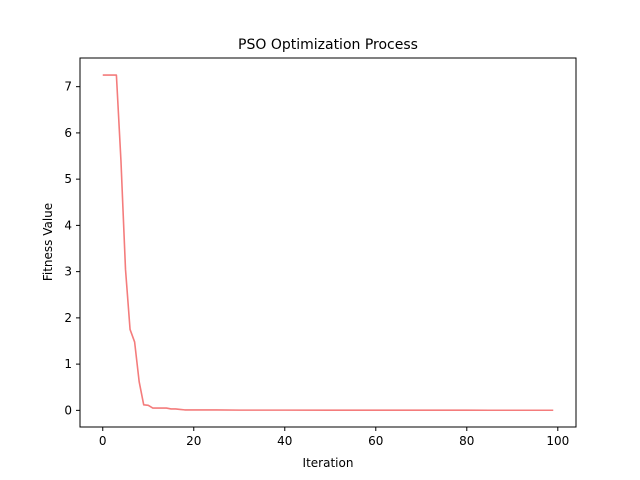 The image size is (640, 480). What do you see at coordinates (68, 272) in the screenshot?
I see `y-tick-label: 3` at bounding box center [68, 272].